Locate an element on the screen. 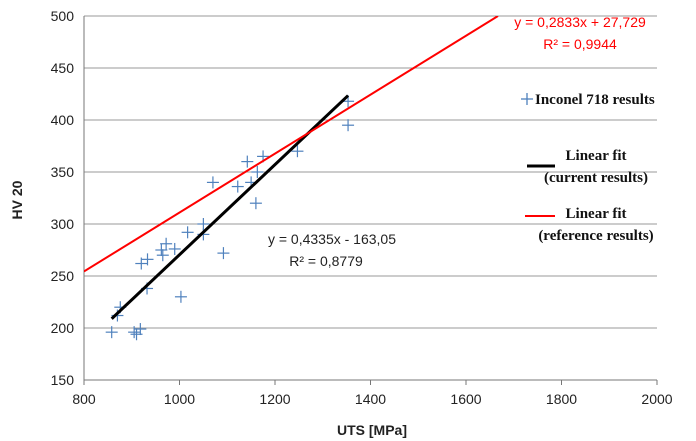 This screenshot has height=441, width=696. legend-label-reference-2: (reference results) is located at coordinates (595, 236).